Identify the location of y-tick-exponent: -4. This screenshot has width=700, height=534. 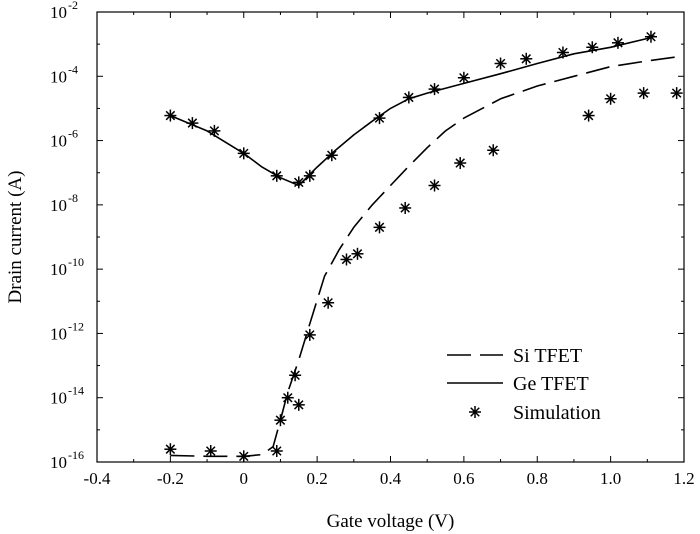
(73, 69).